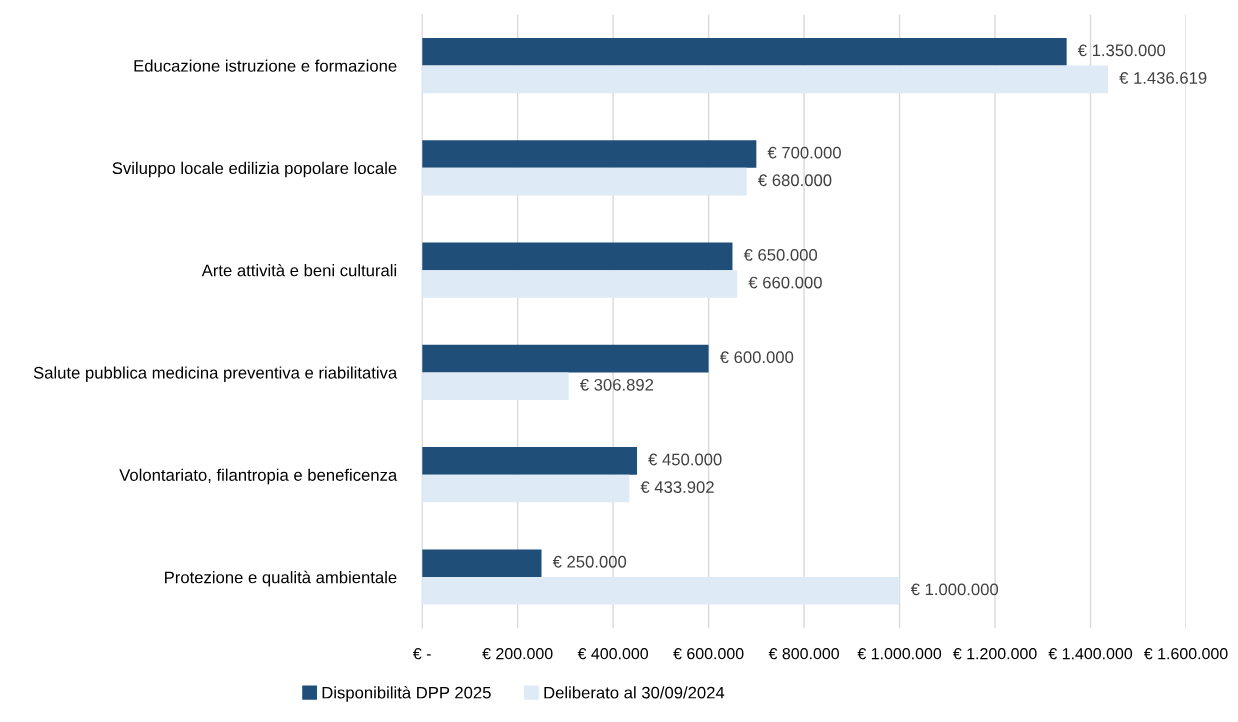  Describe the element at coordinates (780, 255) in the screenshot. I see `data-label: € 650.000` at that location.